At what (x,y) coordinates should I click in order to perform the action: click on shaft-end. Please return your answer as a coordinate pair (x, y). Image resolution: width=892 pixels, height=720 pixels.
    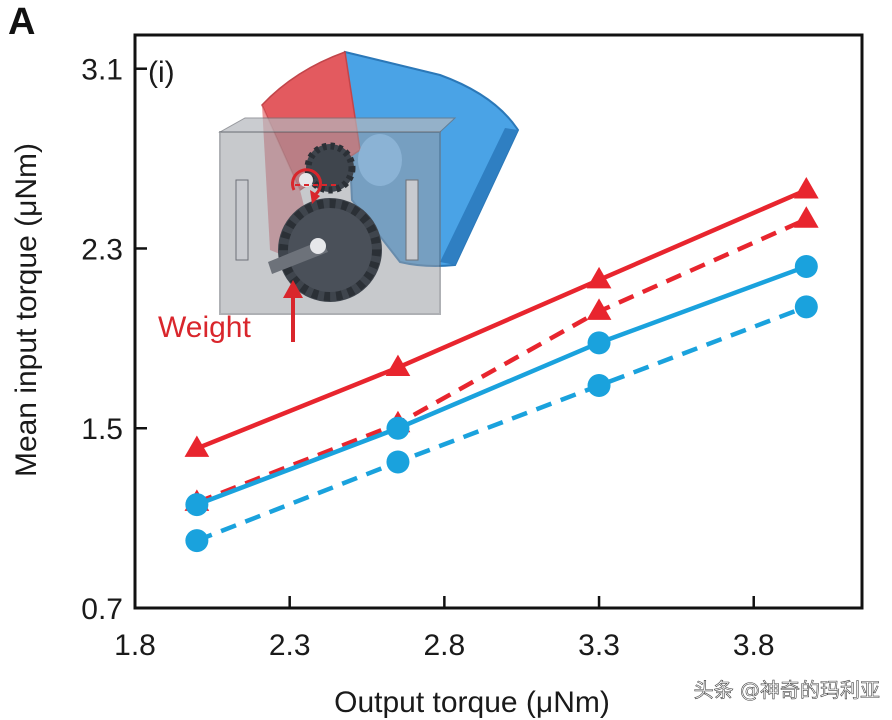
    Looking at the image, I should click on (318, 246).